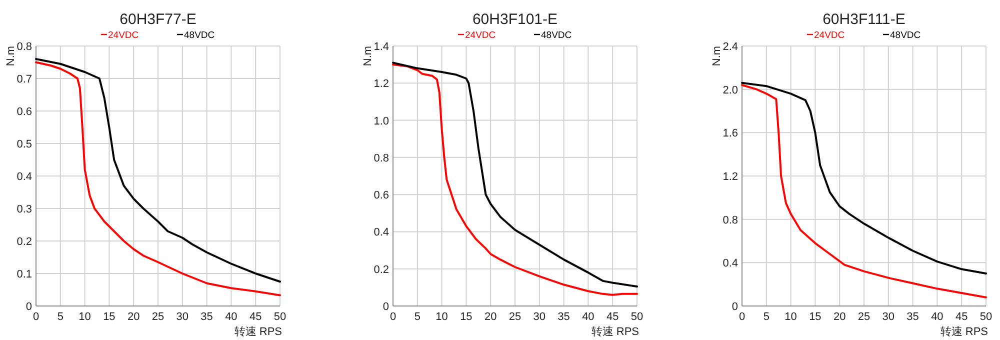  Describe the element at coordinates (24, 80) in the screenshot. I see `y-tick-label: 0.7` at that location.